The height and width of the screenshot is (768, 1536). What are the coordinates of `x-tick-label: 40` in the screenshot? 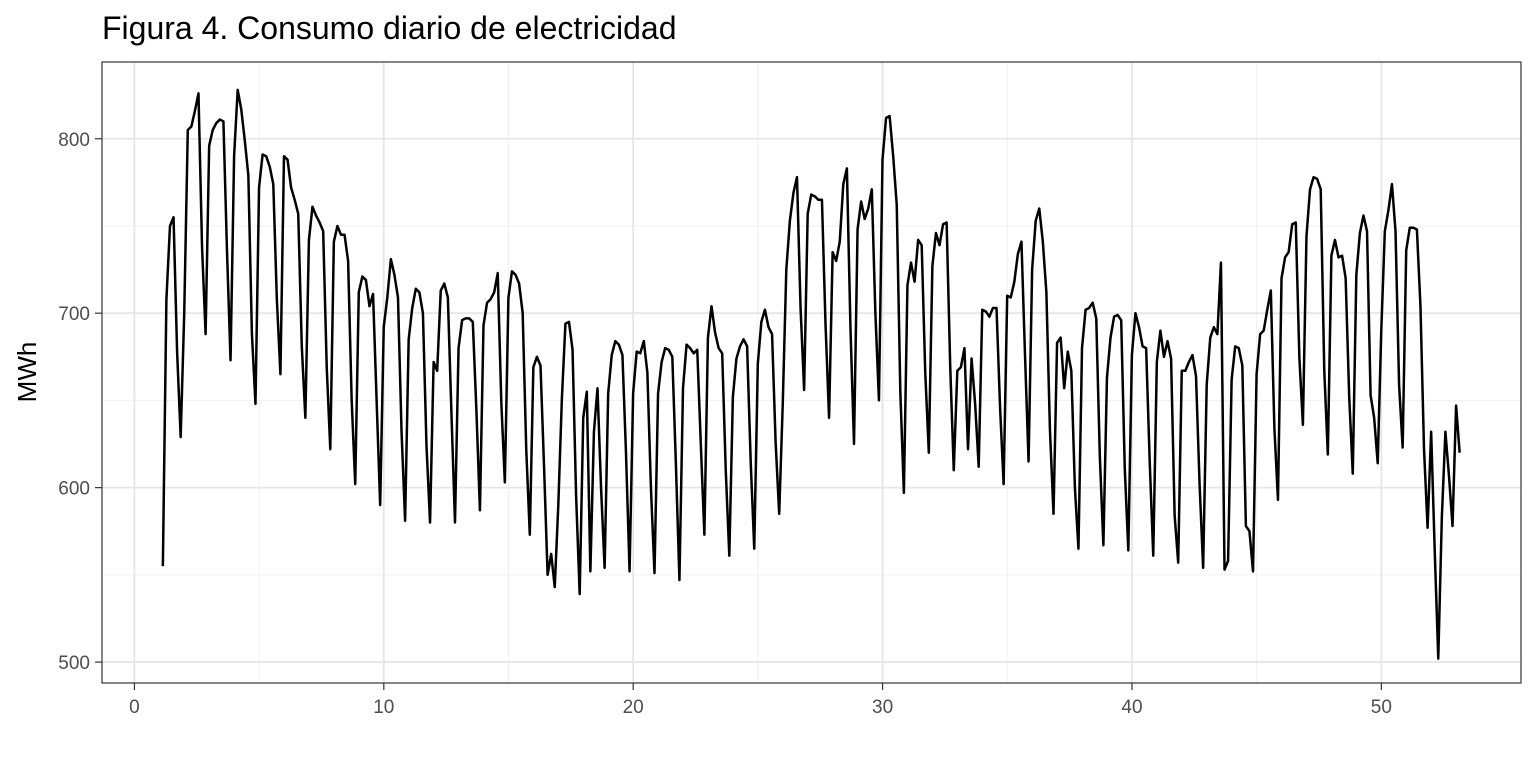 It's located at (1131, 707).